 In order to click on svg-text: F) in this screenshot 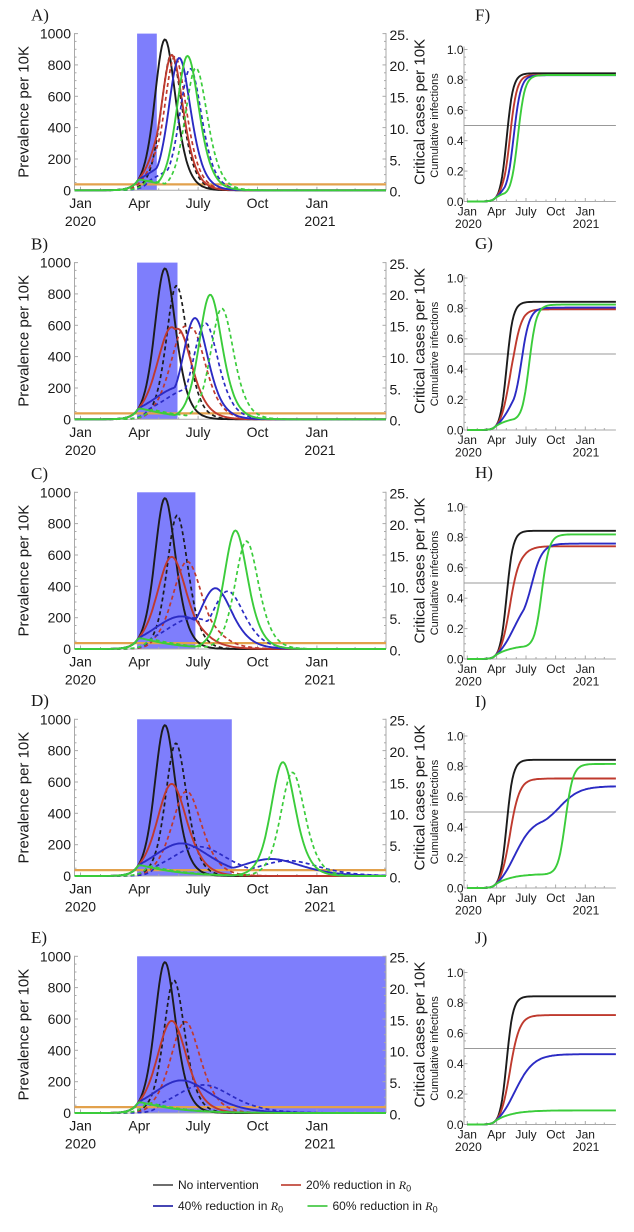, I will do `click(482, 15)`.